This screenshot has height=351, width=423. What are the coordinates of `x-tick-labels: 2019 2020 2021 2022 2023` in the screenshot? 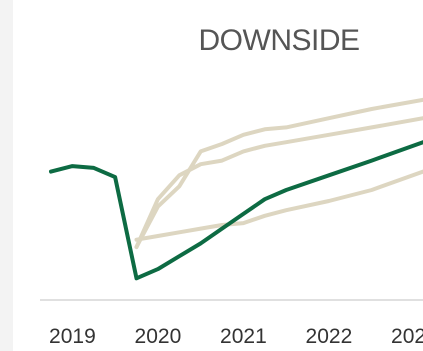 It's located at (236, 336).